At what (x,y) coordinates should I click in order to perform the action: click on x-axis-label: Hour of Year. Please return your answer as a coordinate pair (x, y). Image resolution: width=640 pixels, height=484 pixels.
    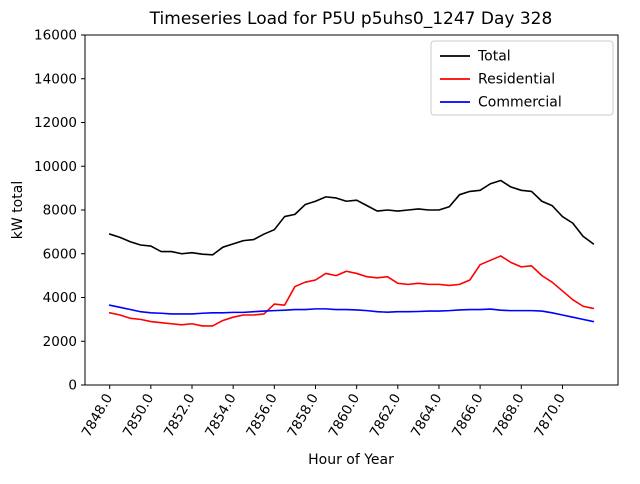
    Looking at the image, I should click on (351, 460).